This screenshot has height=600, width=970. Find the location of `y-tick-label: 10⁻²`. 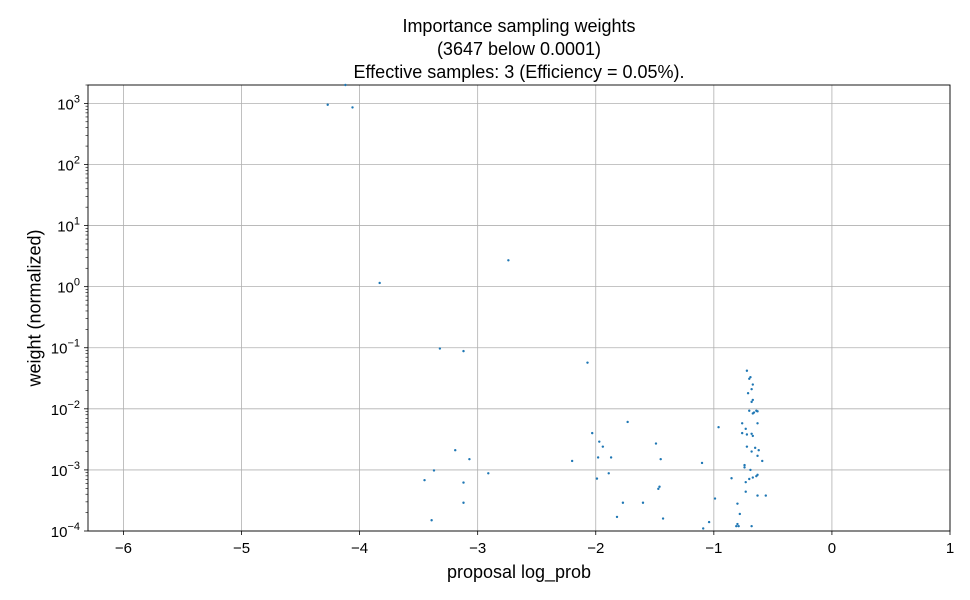

y-tick-label: 10⁻² is located at coordinates (65, 409).